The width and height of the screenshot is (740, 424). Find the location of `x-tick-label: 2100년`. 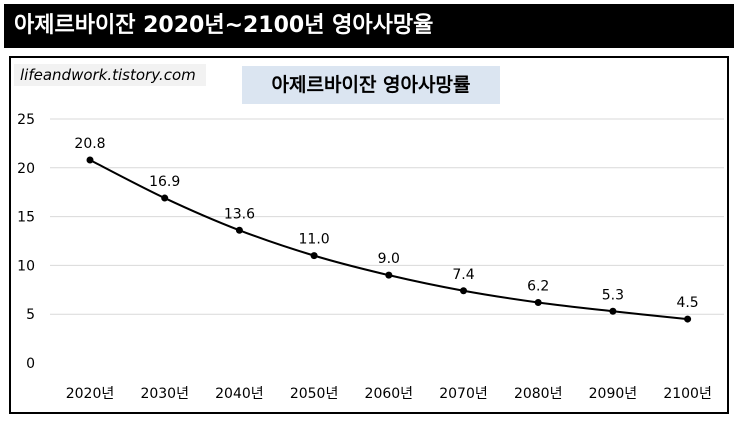

x-tick-label: 2100년 is located at coordinates (687, 394).